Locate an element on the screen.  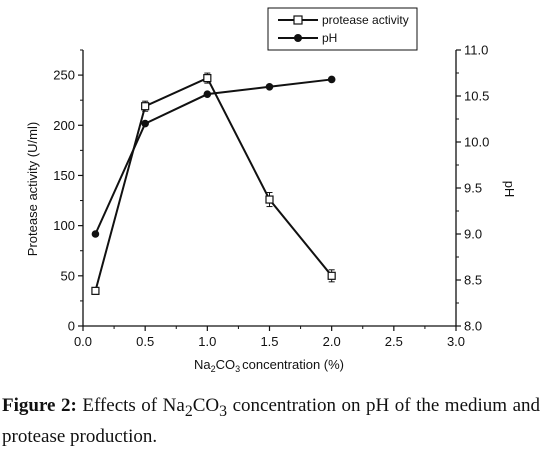
legend-label-protease: protease activity is located at coordinates (365, 20).